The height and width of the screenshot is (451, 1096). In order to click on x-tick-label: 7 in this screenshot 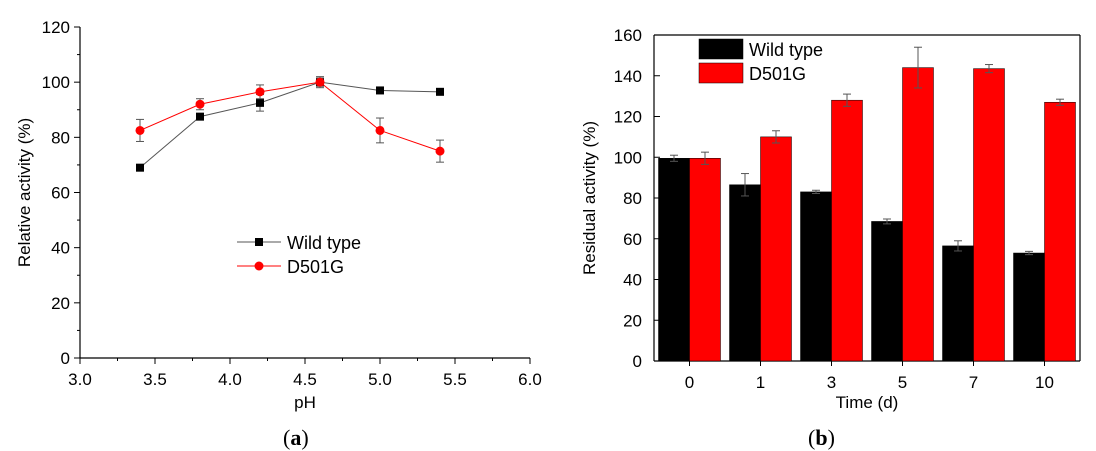, I will do `click(973, 382)`.